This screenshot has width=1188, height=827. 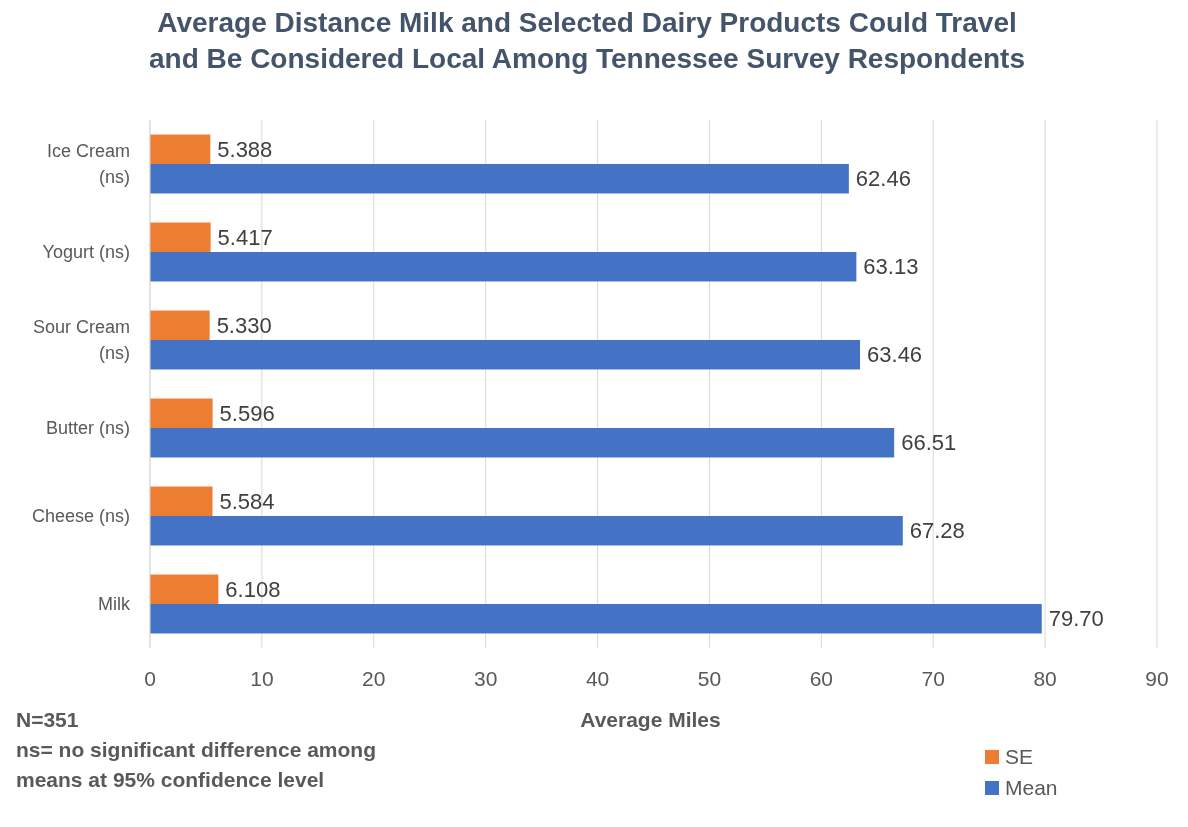 What do you see at coordinates (1045, 678) in the screenshot?
I see `x-tick-label: 80` at bounding box center [1045, 678].